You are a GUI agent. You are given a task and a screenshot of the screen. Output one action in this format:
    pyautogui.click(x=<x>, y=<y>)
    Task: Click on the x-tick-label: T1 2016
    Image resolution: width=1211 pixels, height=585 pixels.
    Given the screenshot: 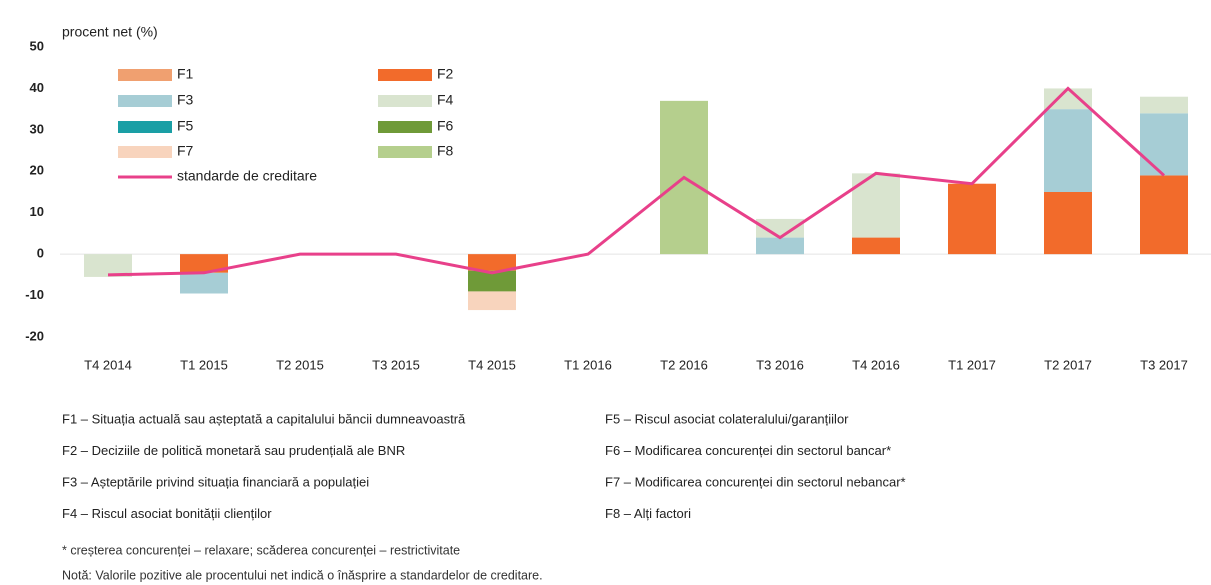 What is the action you would take?
    pyautogui.click(x=588, y=364)
    